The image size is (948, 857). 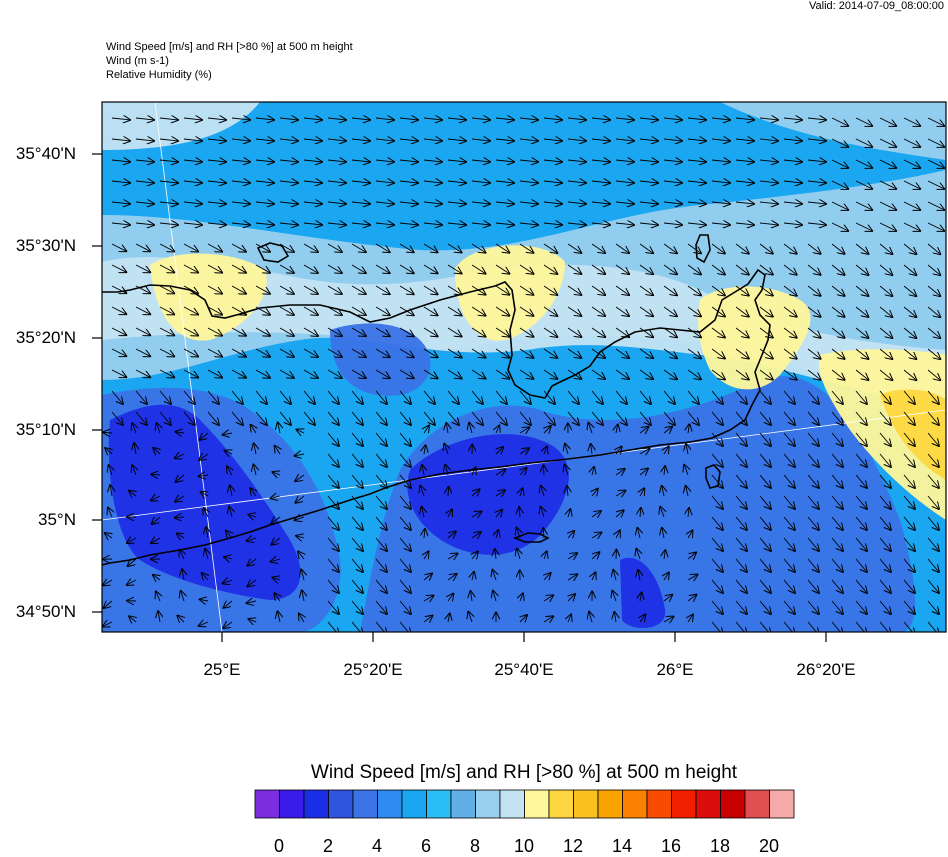 What do you see at coordinates (221, 670) in the screenshot?
I see `lon-label: 25°E` at bounding box center [221, 670].